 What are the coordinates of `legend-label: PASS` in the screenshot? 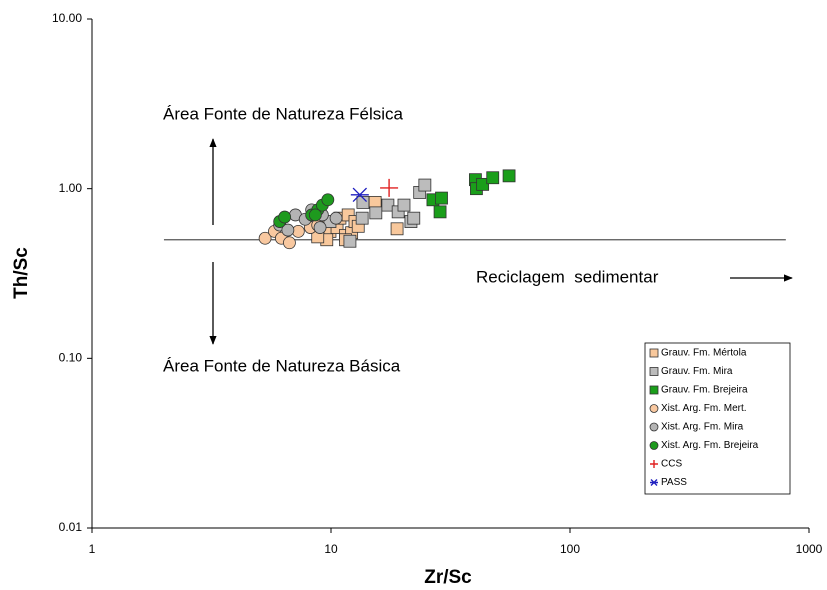 It's located at (674, 482).